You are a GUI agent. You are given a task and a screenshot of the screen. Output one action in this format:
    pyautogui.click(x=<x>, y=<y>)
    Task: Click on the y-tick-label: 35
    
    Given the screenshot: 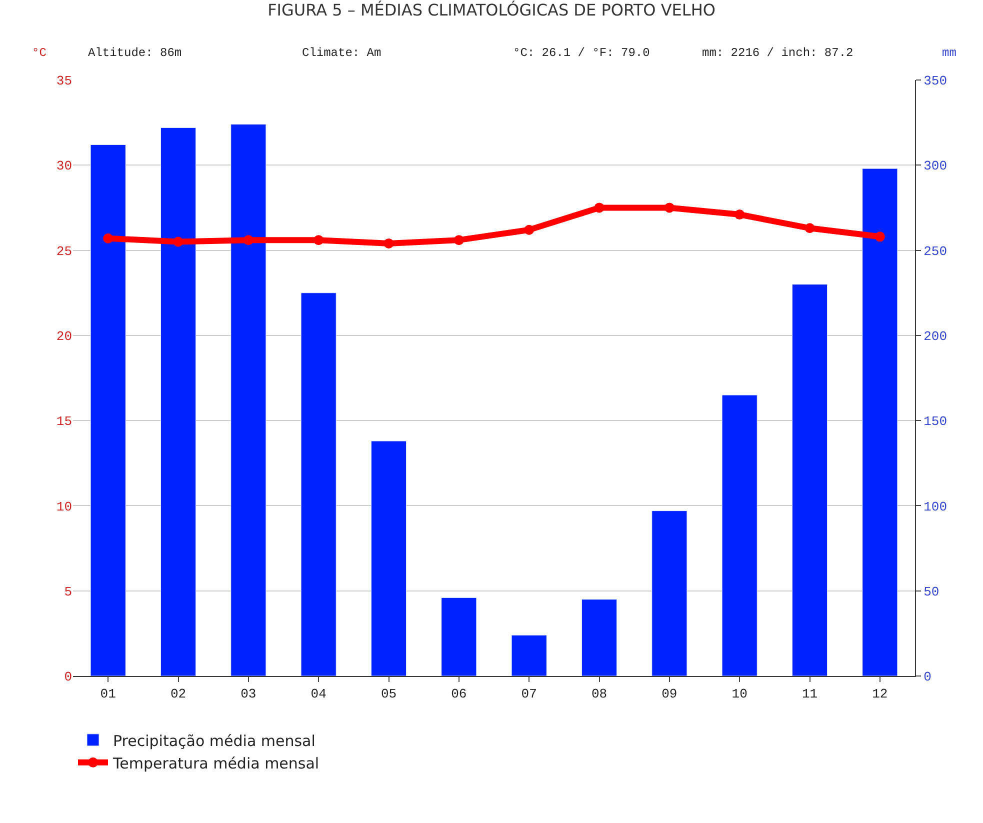 What is the action you would take?
    pyautogui.click(x=64, y=81)
    